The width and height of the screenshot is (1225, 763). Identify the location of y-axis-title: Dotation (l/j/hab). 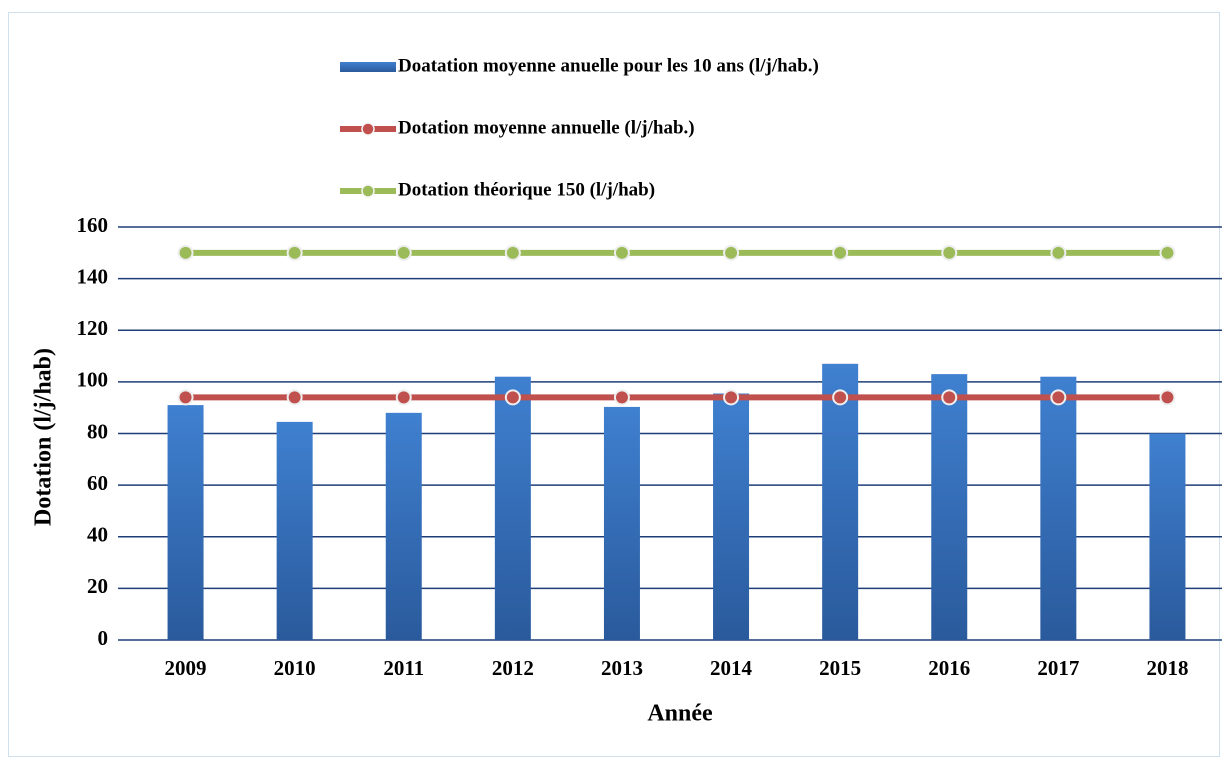
(44, 437).